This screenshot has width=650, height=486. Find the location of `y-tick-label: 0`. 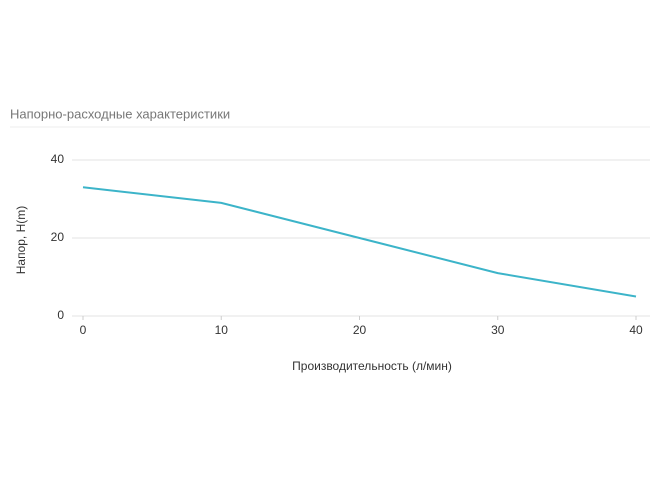

y-tick-label: 0 is located at coordinates (60, 315).